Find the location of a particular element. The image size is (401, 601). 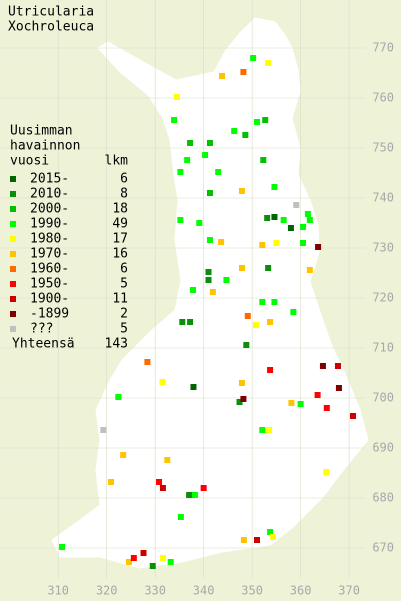

y-tick-label: 690 is located at coordinates (383, 448).